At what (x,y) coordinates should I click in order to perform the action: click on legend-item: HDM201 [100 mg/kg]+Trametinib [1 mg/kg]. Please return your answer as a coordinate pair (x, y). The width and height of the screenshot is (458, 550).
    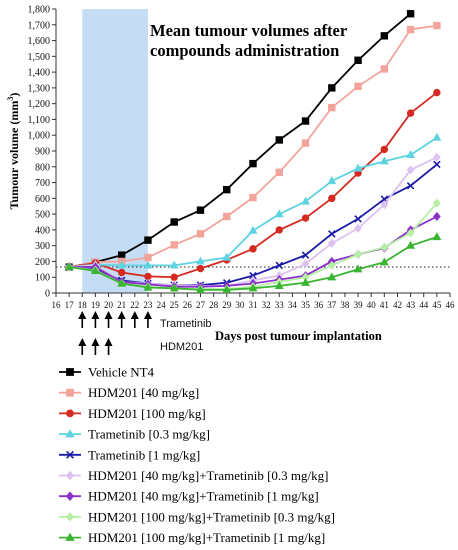
    Looking at the image, I should click on (192, 537).